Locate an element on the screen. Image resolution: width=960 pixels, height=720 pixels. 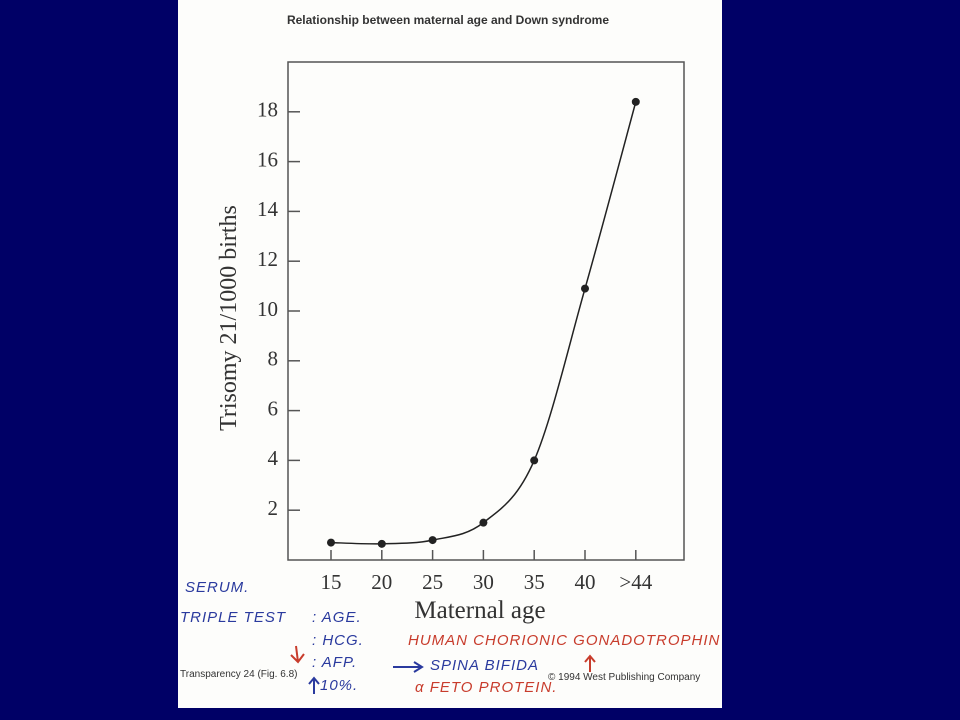
note: : HCG. is located at coordinates (338, 640).